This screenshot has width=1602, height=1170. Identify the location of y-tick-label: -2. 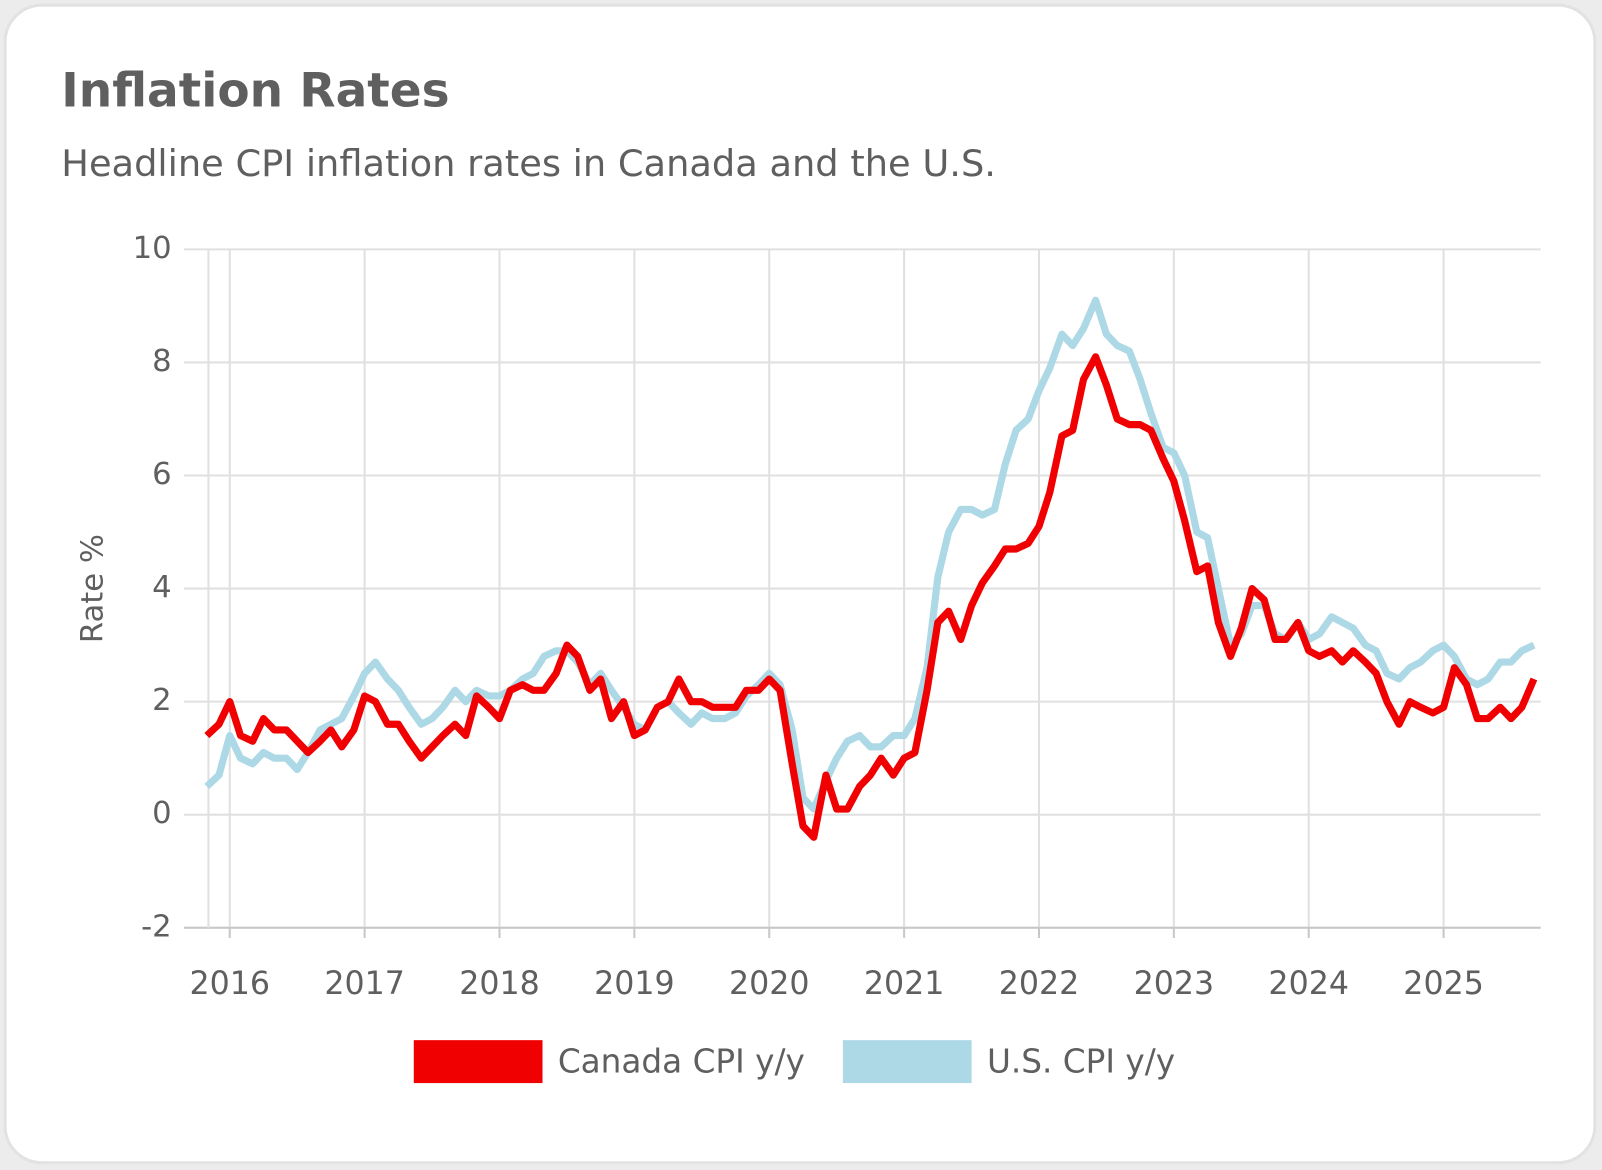
(156, 926).